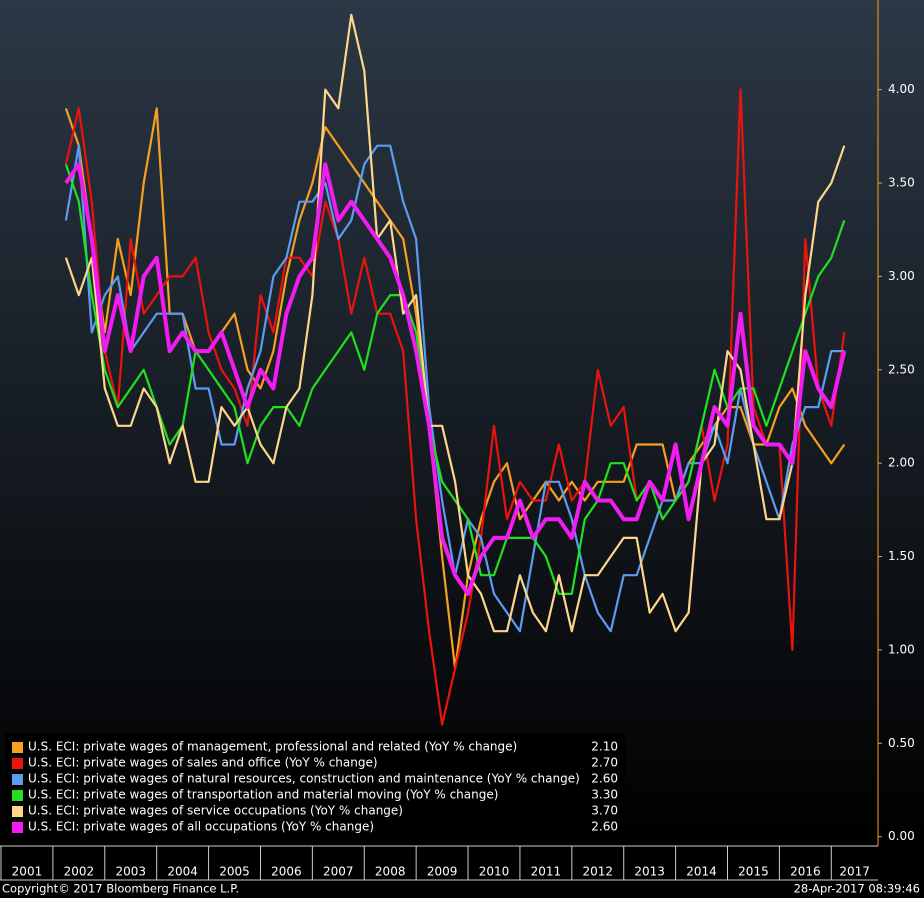  What do you see at coordinates (604, 747) in the screenshot?
I see `legend-value: 2.10` at bounding box center [604, 747].